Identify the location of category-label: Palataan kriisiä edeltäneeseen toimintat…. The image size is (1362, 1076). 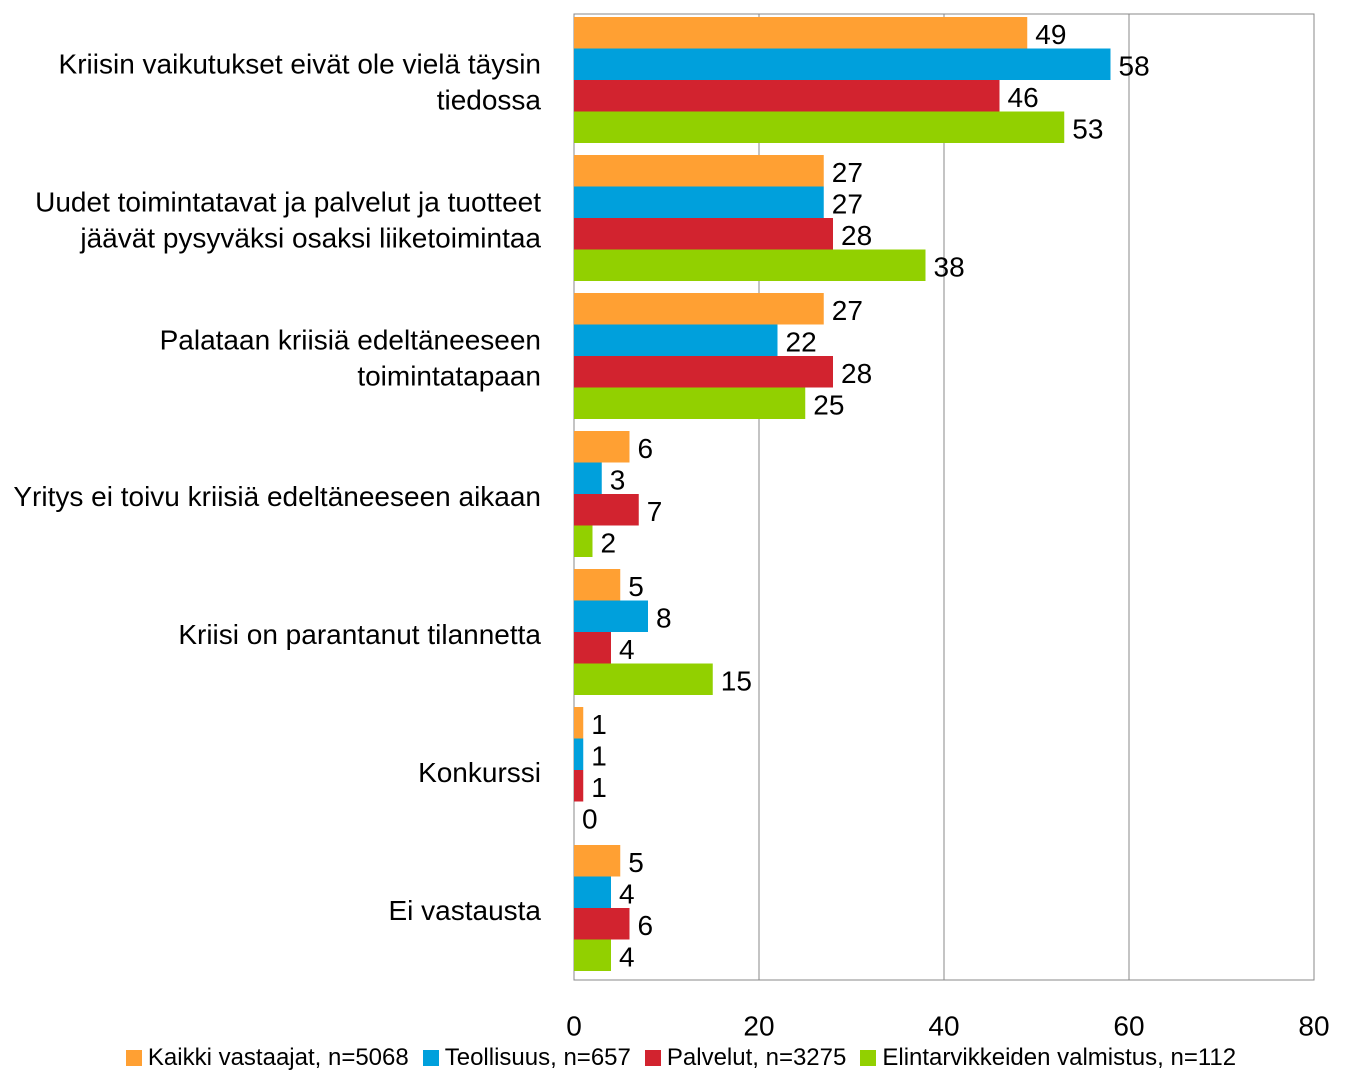
(350, 358).